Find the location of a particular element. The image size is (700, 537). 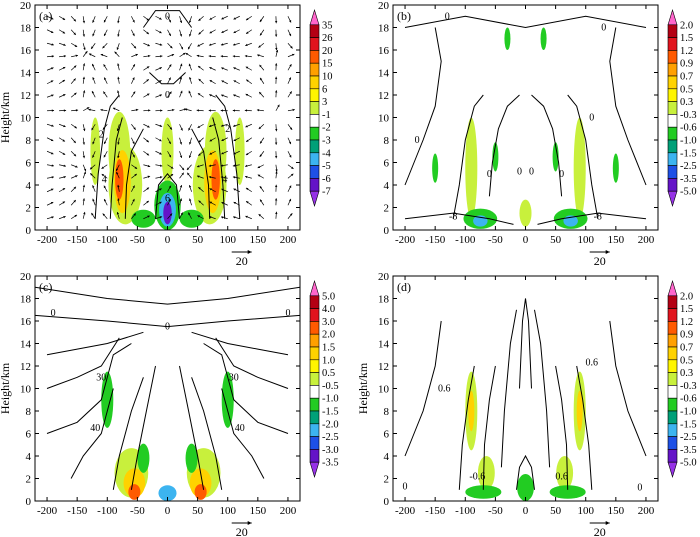

colorbar-label: 0.3 is located at coordinates (686, 373).